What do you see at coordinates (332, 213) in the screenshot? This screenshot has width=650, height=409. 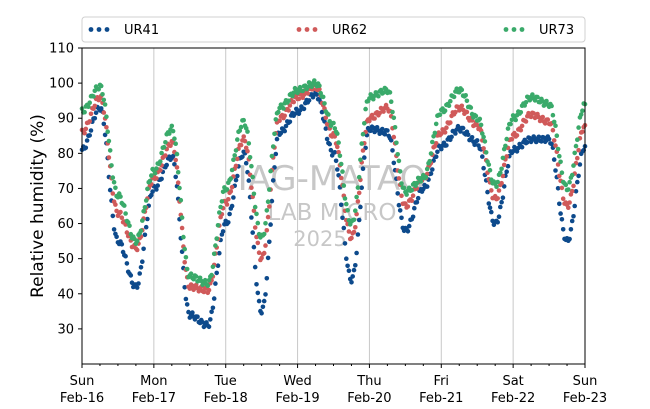 I see `watermark-line-2: LAB MICRO` at bounding box center [332, 213].